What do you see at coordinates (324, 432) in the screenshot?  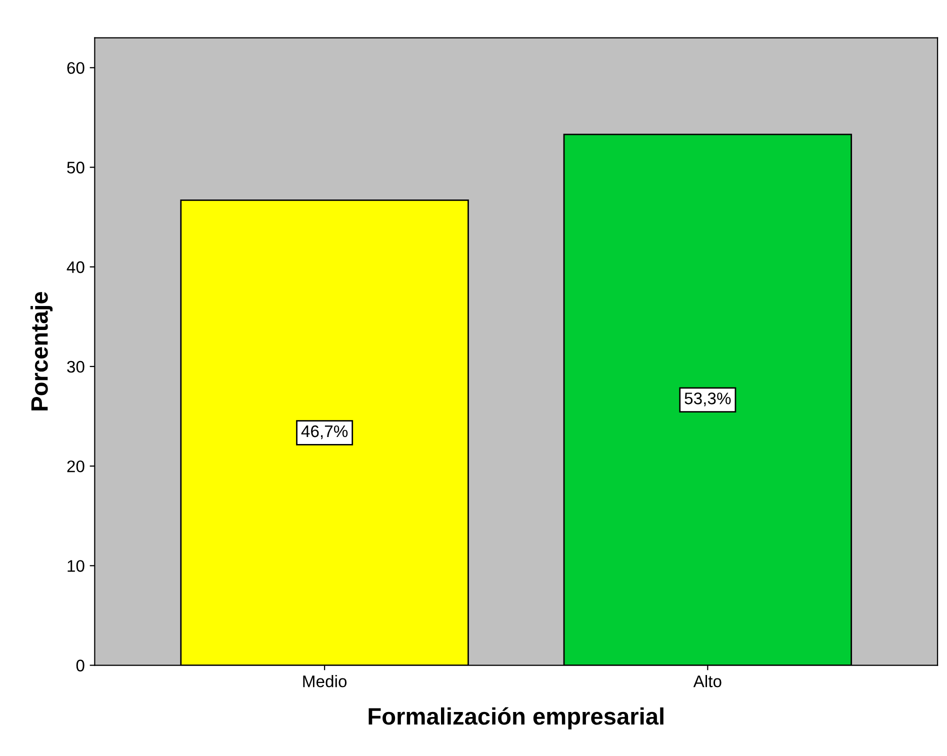 I see `data-label: 46,7%` at bounding box center [324, 432].